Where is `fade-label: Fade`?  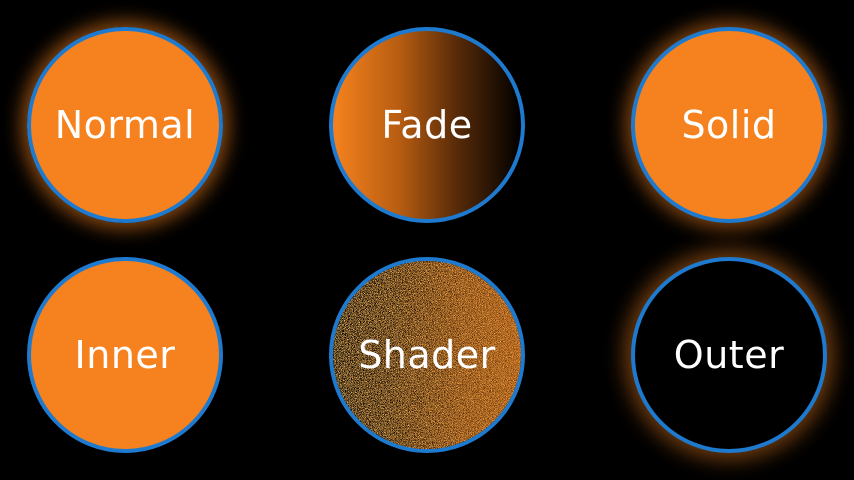 fade-label: Fade is located at coordinates (427, 125).